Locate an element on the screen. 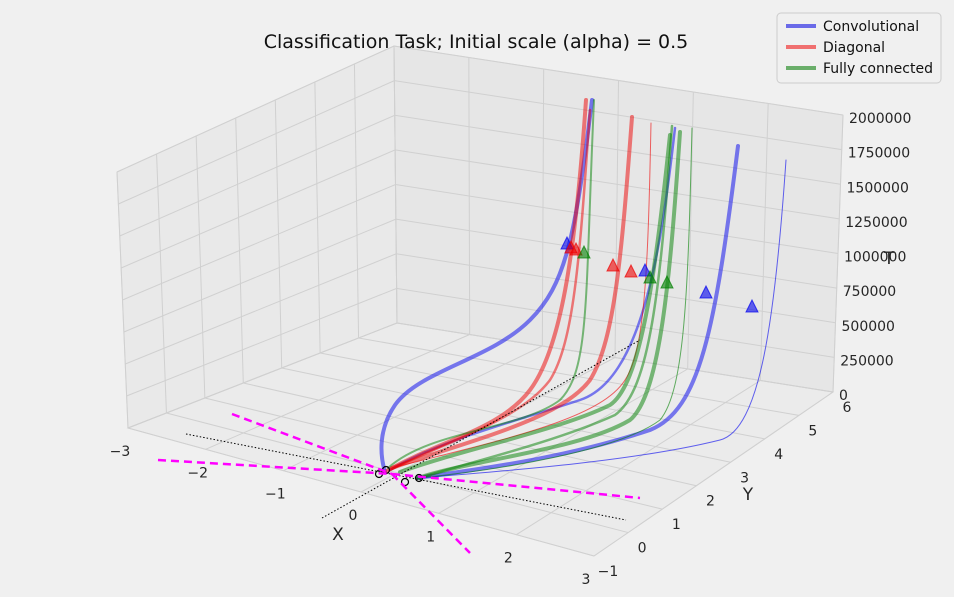 The height and width of the screenshot is (597, 954). legend-label-fully-connected: Fully connected is located at coordinates (878, 69).